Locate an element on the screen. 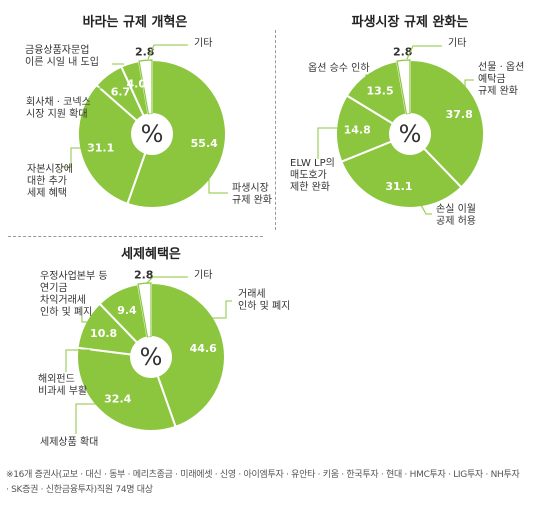 The width and height of the screenshot is (550, 506). slice-category-label-line: ELW LP의 is located at coordinates (312, 163).